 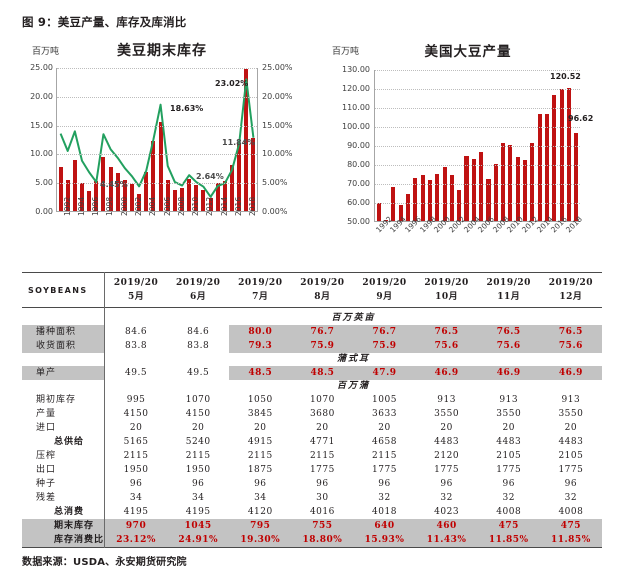 I want to click on y-tick-label: 0.00, so click(x=44, y=211).